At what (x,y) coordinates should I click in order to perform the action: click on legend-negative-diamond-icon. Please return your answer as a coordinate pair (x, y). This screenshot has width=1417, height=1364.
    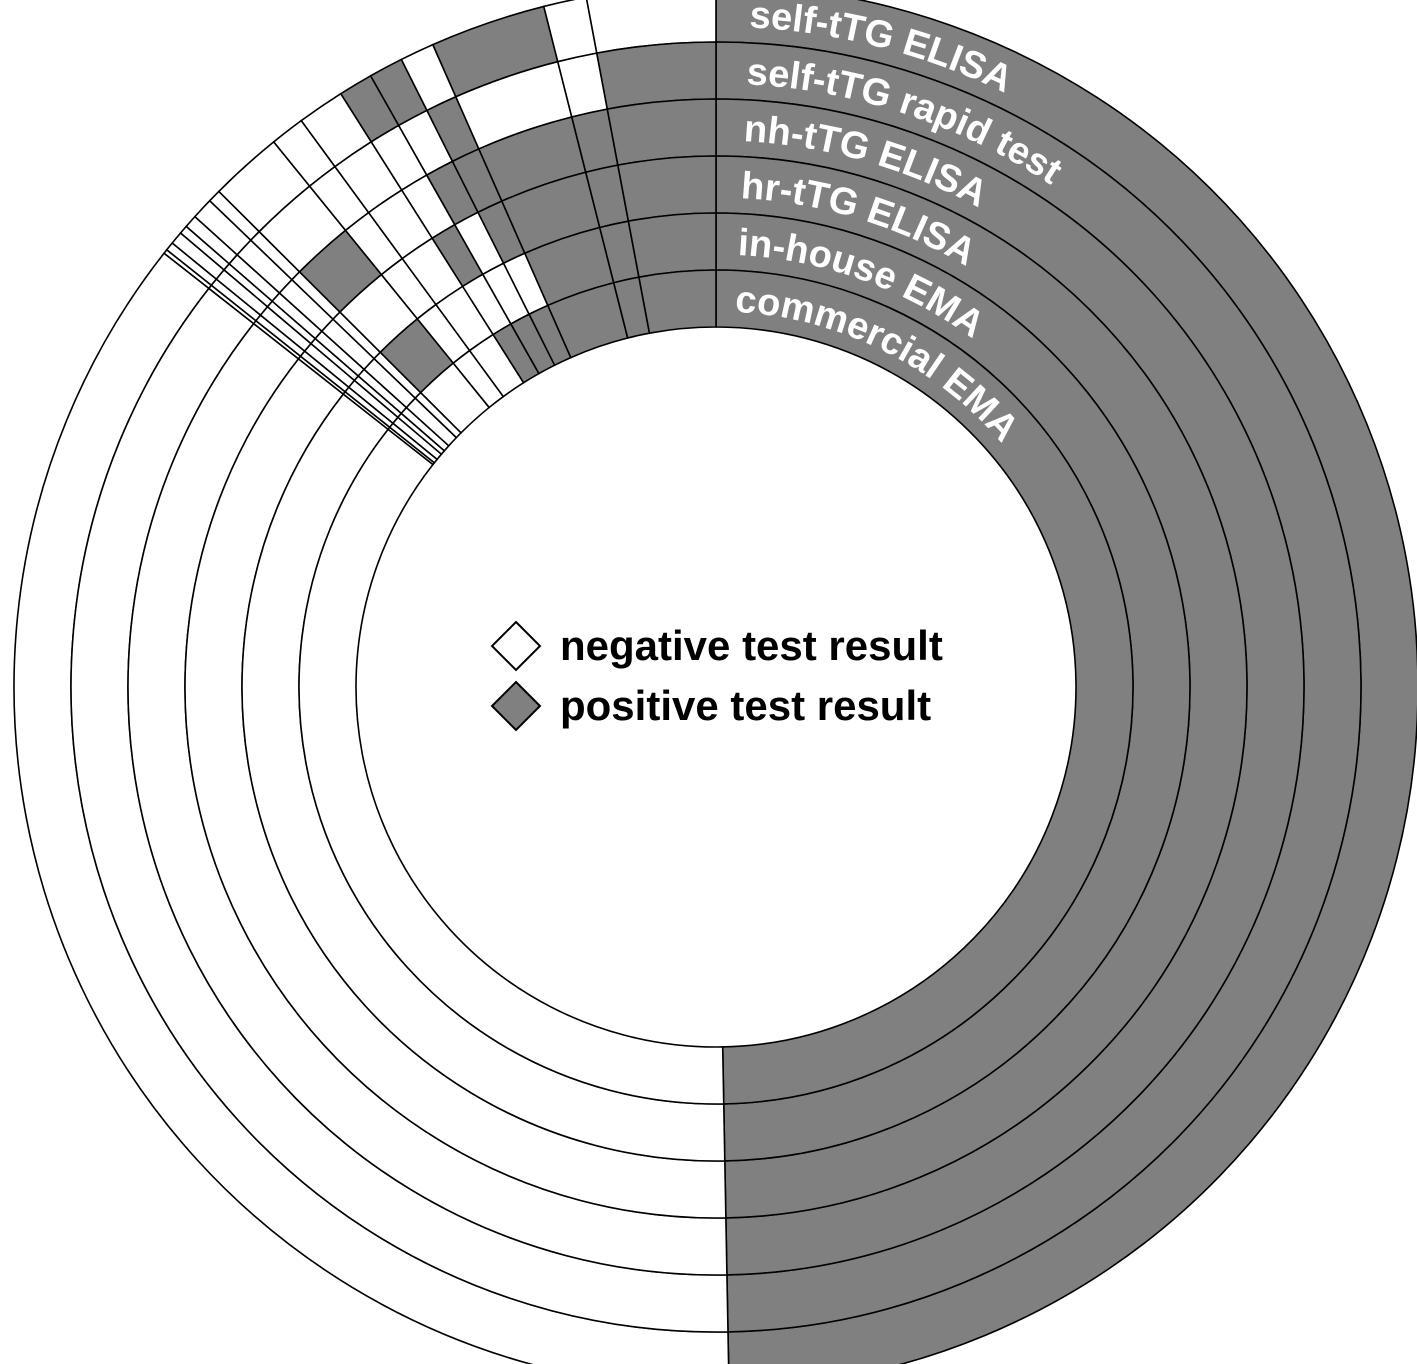
    Looking at the image, I should click on (516, 646).